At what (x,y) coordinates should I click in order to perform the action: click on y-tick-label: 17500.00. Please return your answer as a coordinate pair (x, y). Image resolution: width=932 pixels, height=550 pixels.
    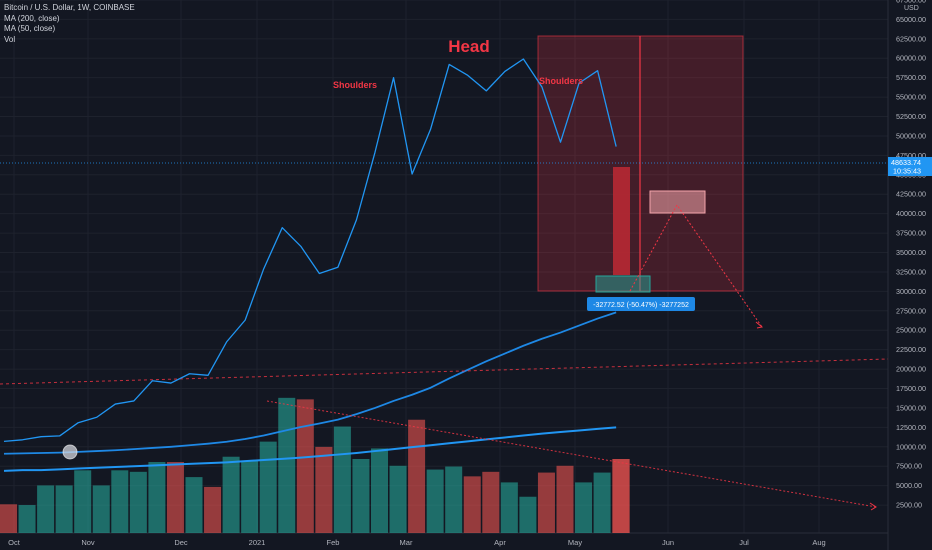
    Looking at the image, I should click on (911, 388).